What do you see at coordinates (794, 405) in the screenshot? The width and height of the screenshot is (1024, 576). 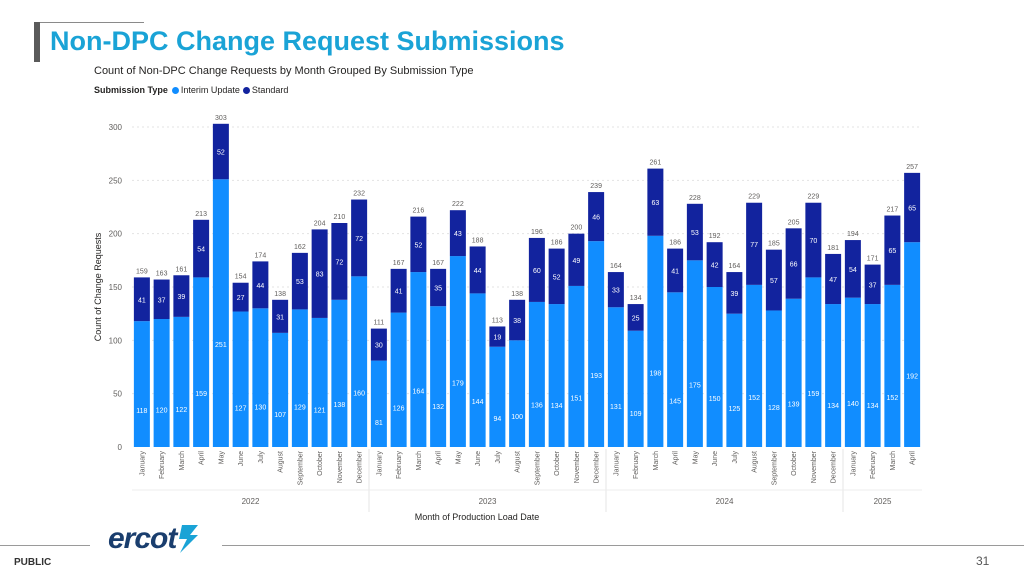 I see `data-label-interim: 139` at bounding box center [794, 405].